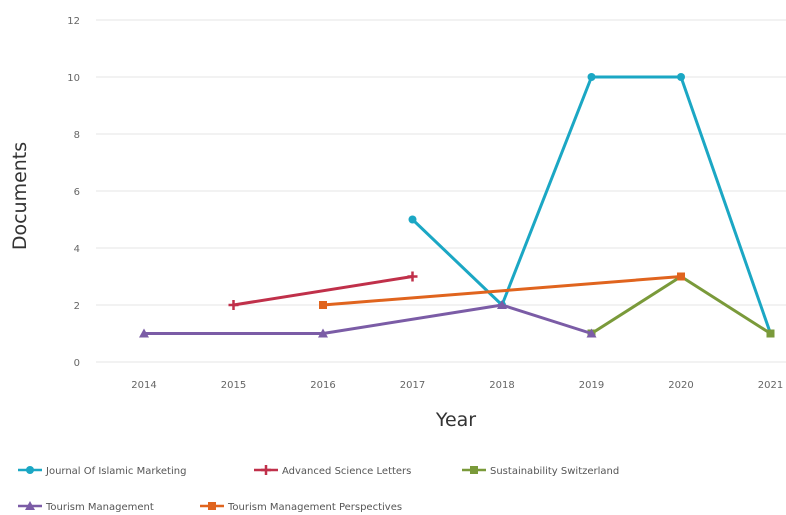 This screenshot has height=515, width=786. What do you see at coordinates (346, 471) in the screenshot?
I see `legend-label: Advanced Science Letters` at bounding box center [346, 471].